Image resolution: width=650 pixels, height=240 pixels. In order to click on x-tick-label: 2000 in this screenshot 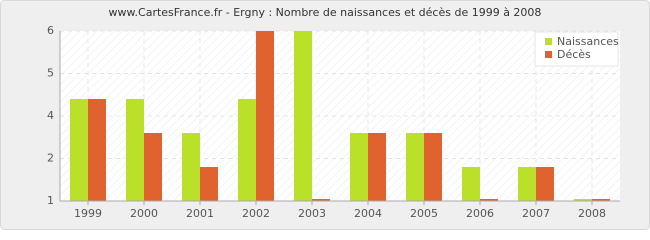, I will do `click(144, 213)`.